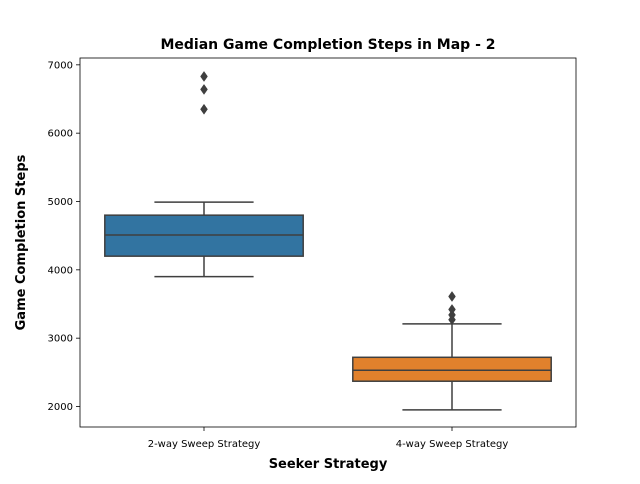  Describe the element at coordinates (60, 339) in the screenshot. I see `y-tick-label: 3000` at that location.